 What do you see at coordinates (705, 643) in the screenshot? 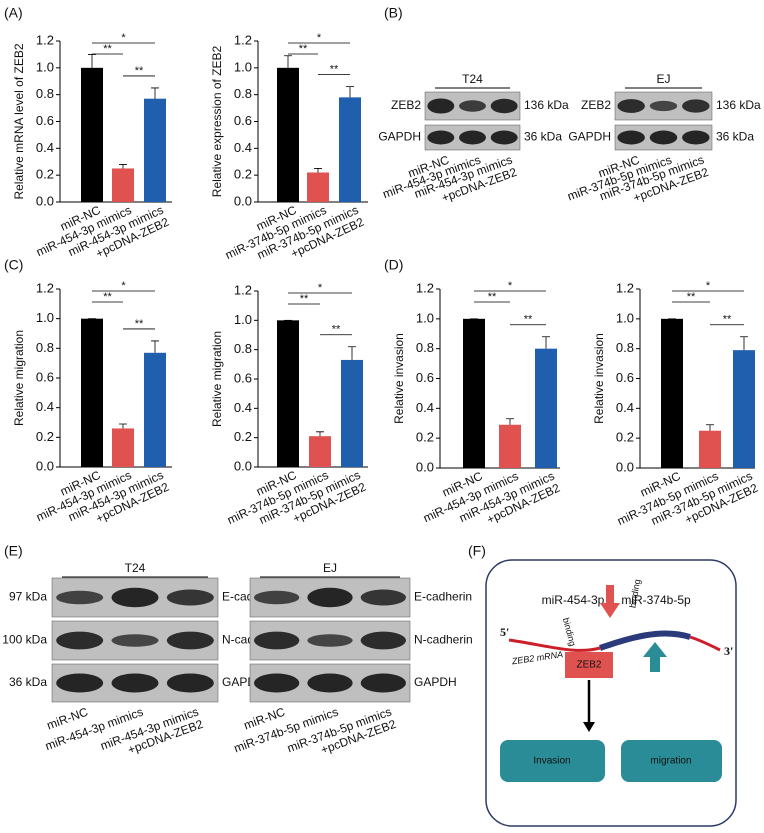
I see `mrna-strand` at bounding box center [705, 643].